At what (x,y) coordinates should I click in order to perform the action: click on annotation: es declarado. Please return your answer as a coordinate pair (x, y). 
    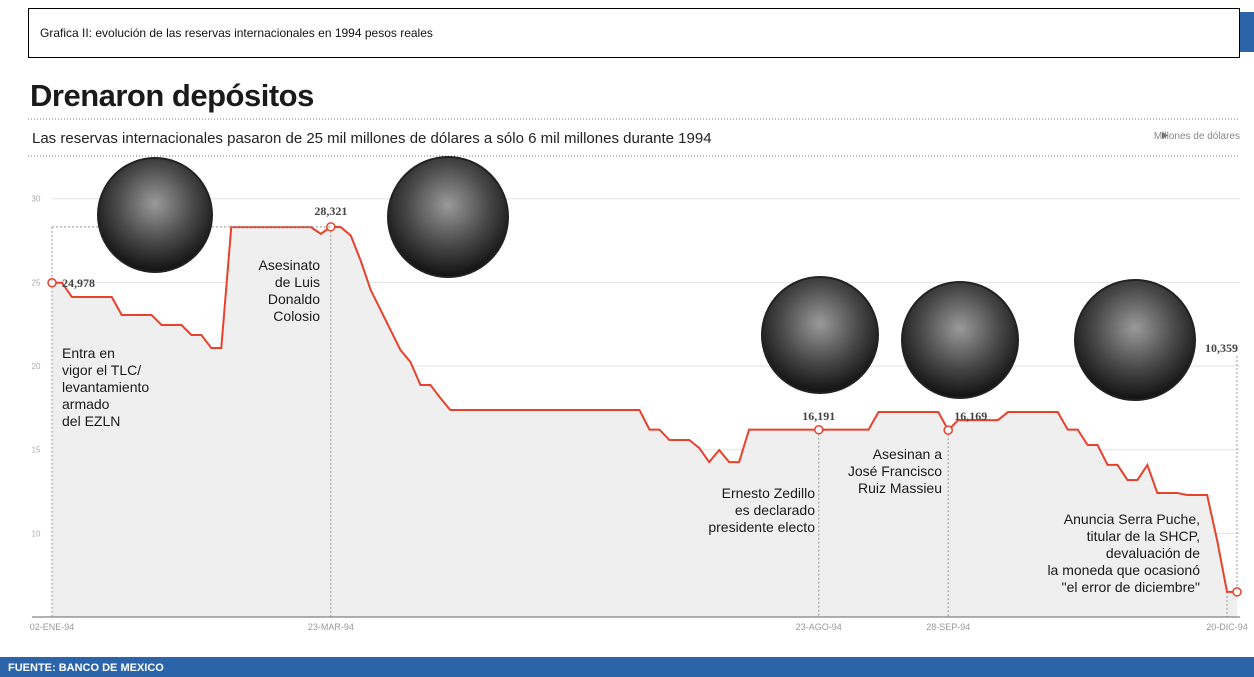
    Looking at the image, I should click on (775, 510).